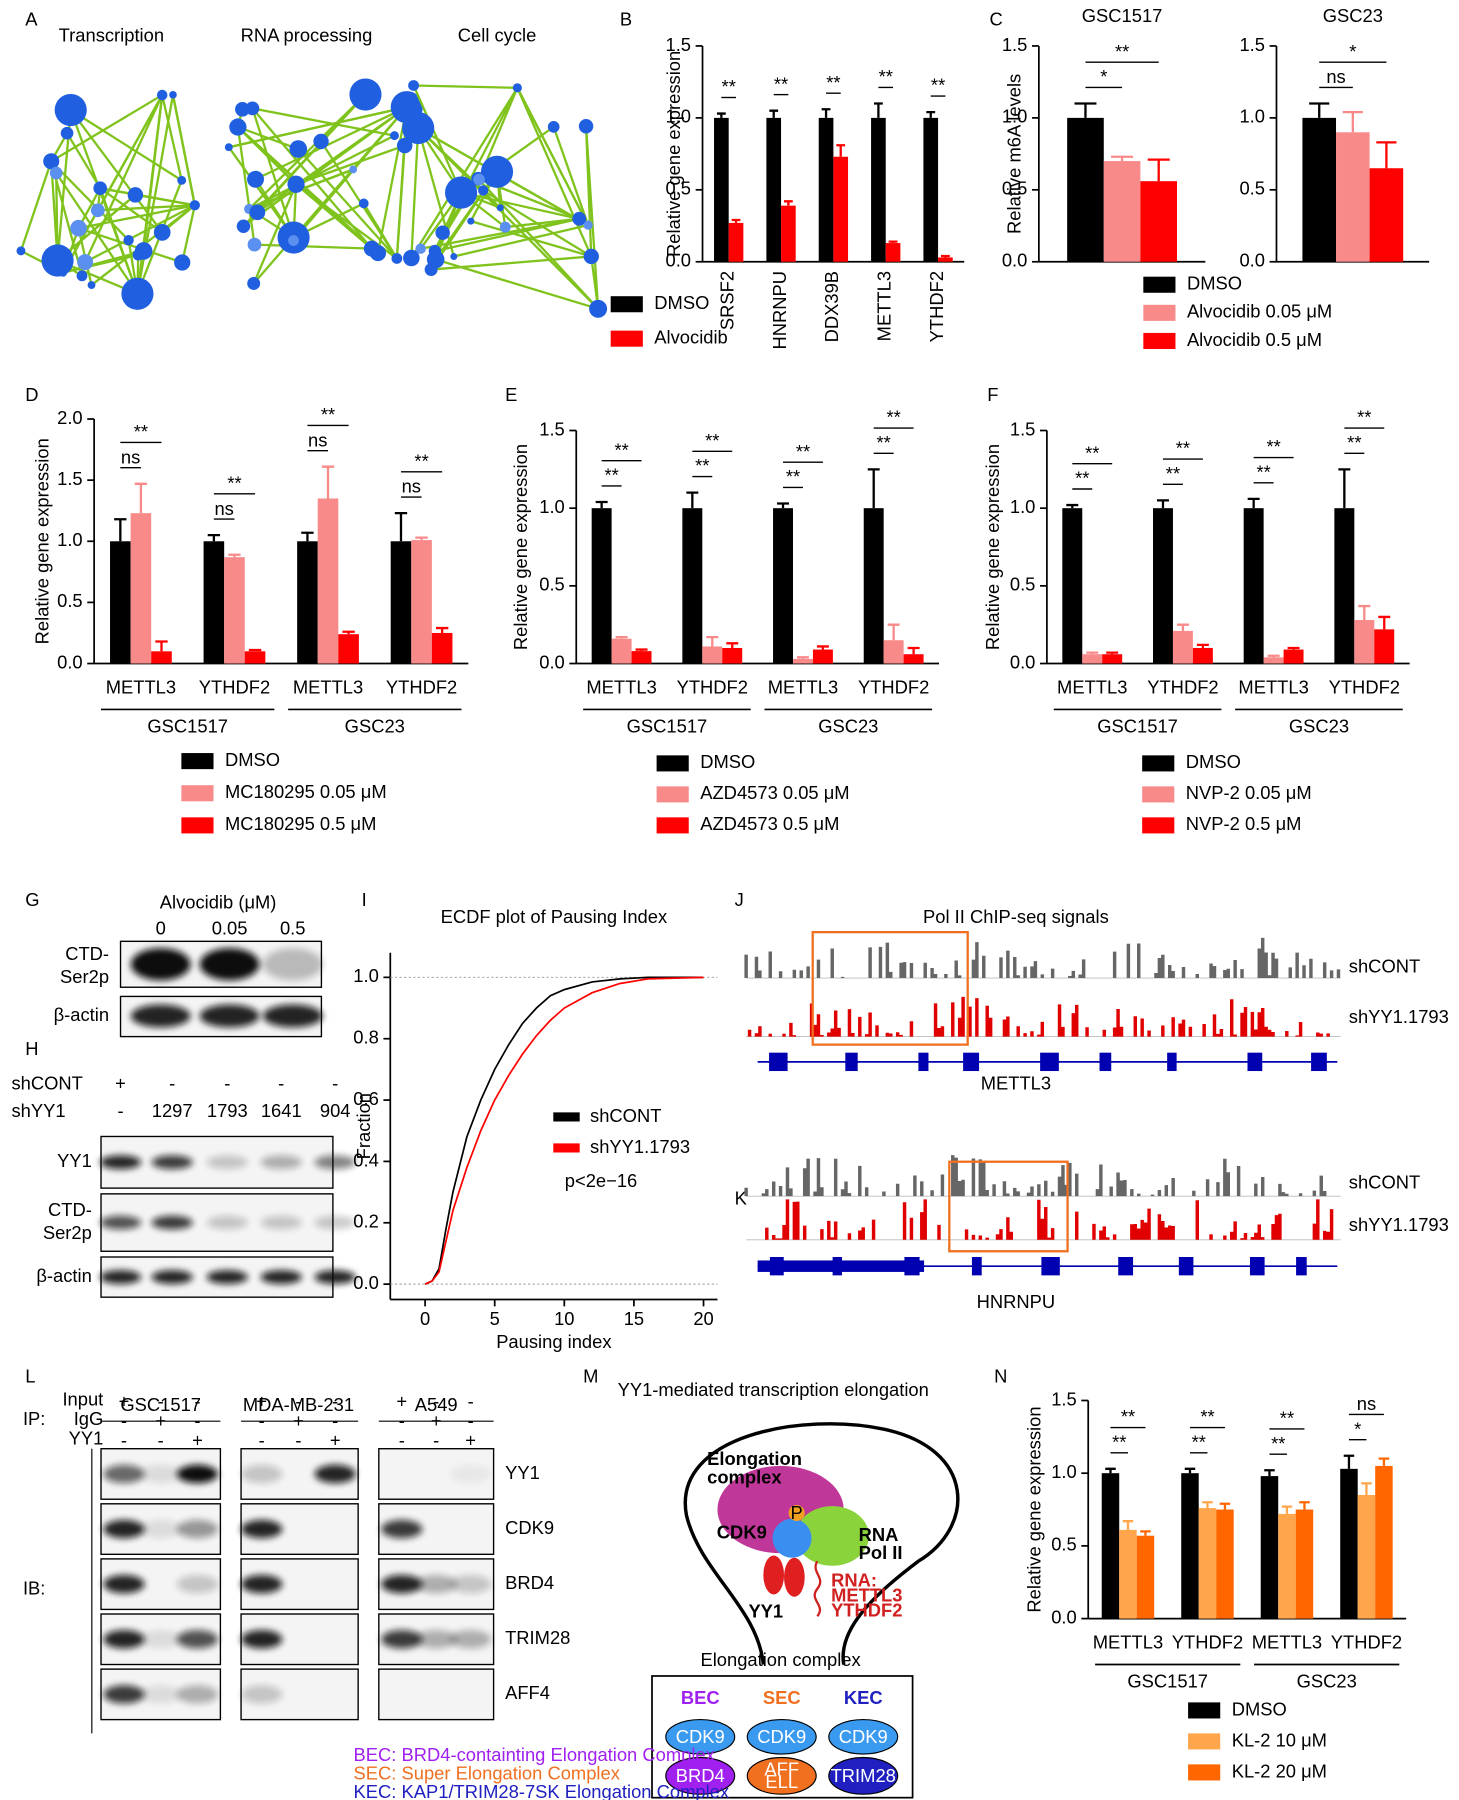  What do you see at coordinates (621, 687) in the screenshot?
I see `x-tick-label: METTL3` at bounding box center [621, 687].